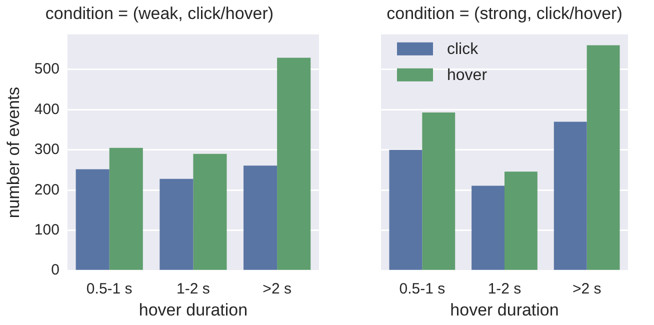  Describe the element at coordinates (467, 75) in the screenshot. I see `legend-label: hover` at that location.